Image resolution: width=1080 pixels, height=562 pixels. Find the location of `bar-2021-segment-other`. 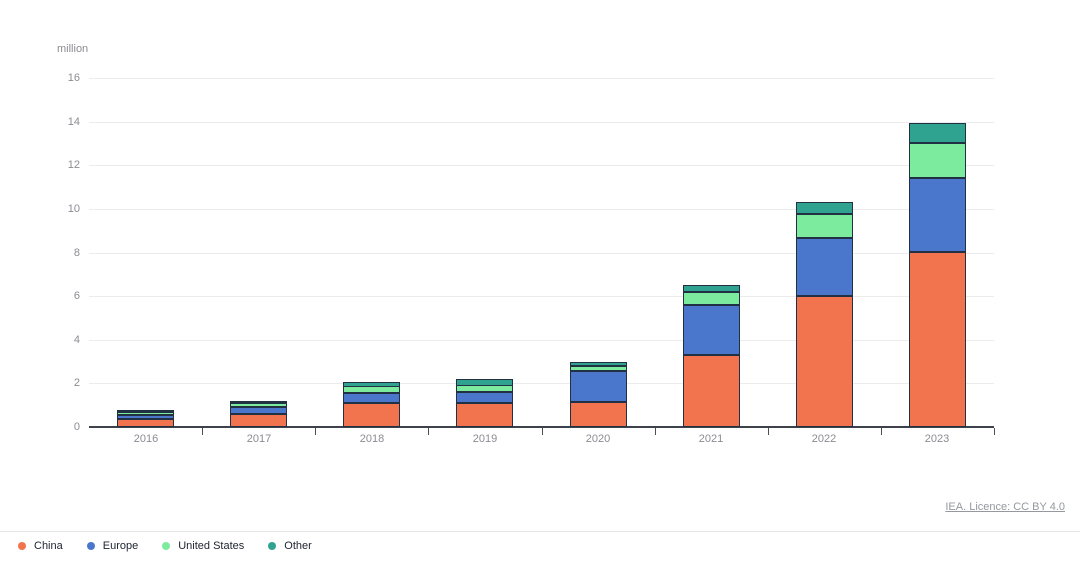

bar-2021-segment-other is located at coordinates (711, 288).